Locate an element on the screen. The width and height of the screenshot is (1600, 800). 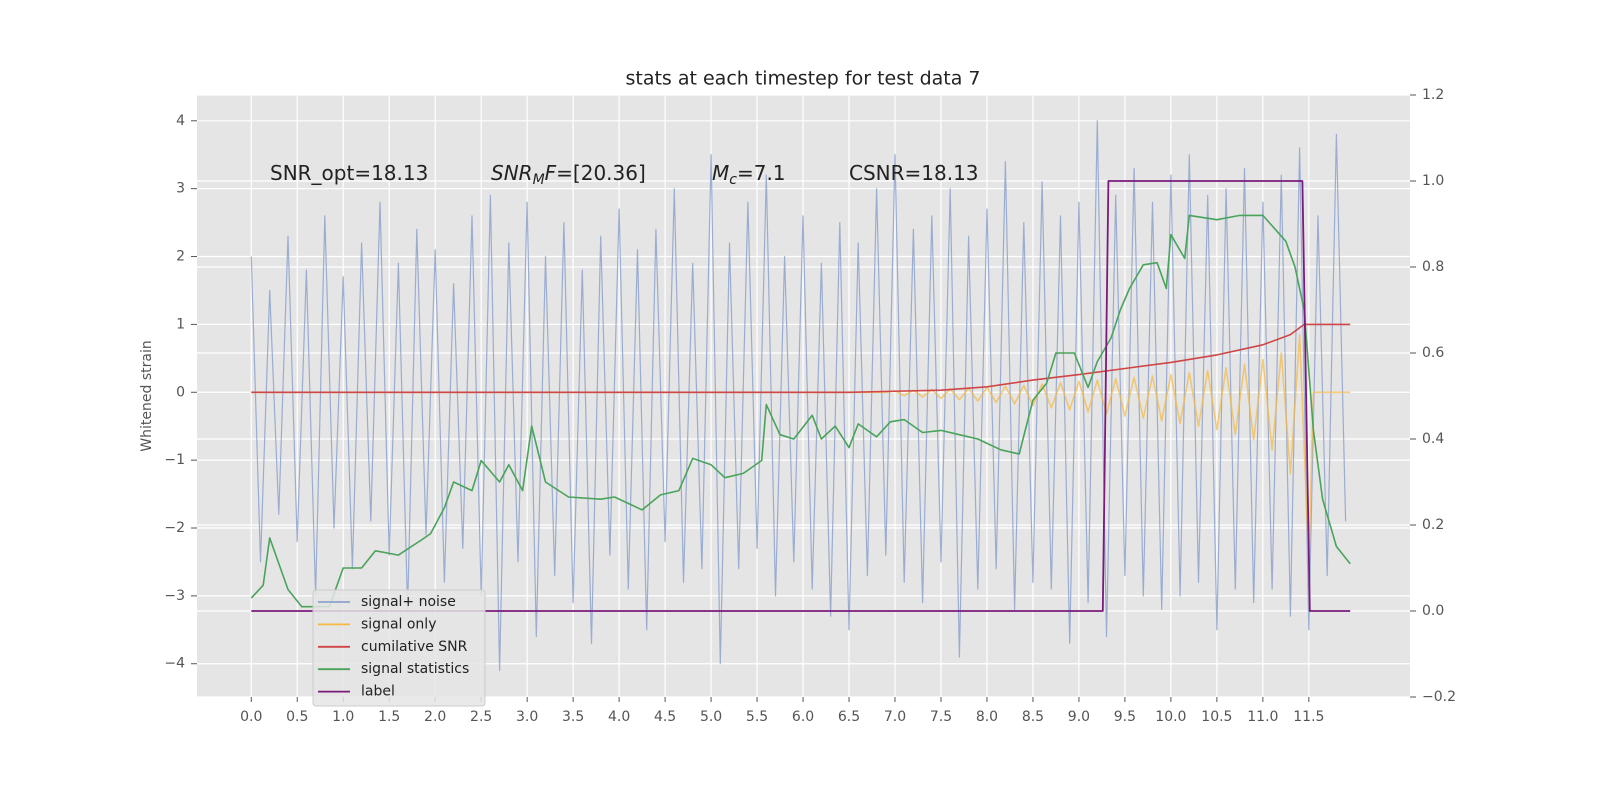
x-tick-label: 2.5 is located at coordinates (481, 717).